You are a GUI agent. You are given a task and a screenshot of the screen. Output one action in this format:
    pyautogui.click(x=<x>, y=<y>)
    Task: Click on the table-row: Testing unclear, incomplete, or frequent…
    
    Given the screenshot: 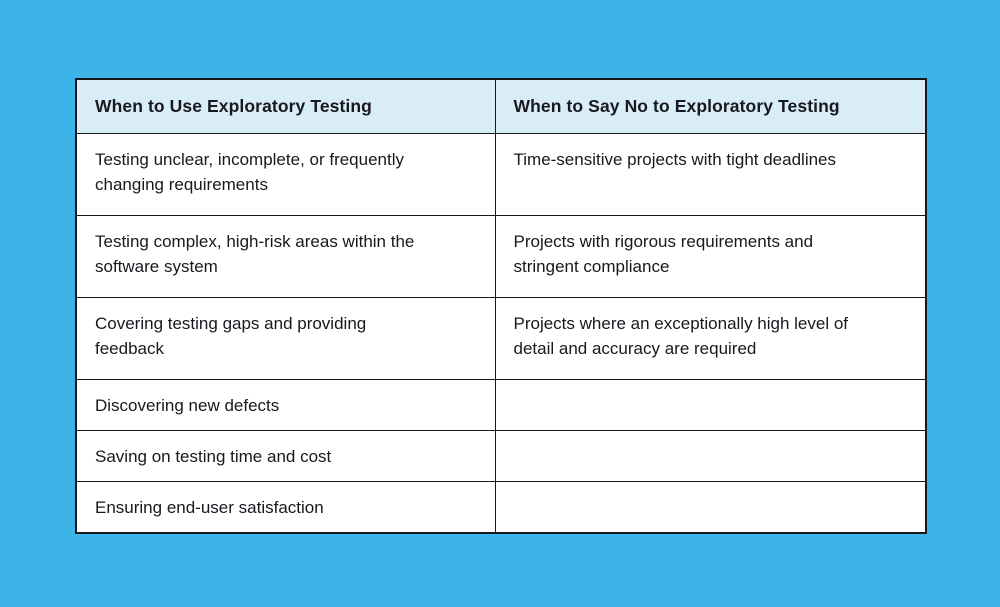 What is the action you would take?
    pyautogui.click(x=501, y=174)
    